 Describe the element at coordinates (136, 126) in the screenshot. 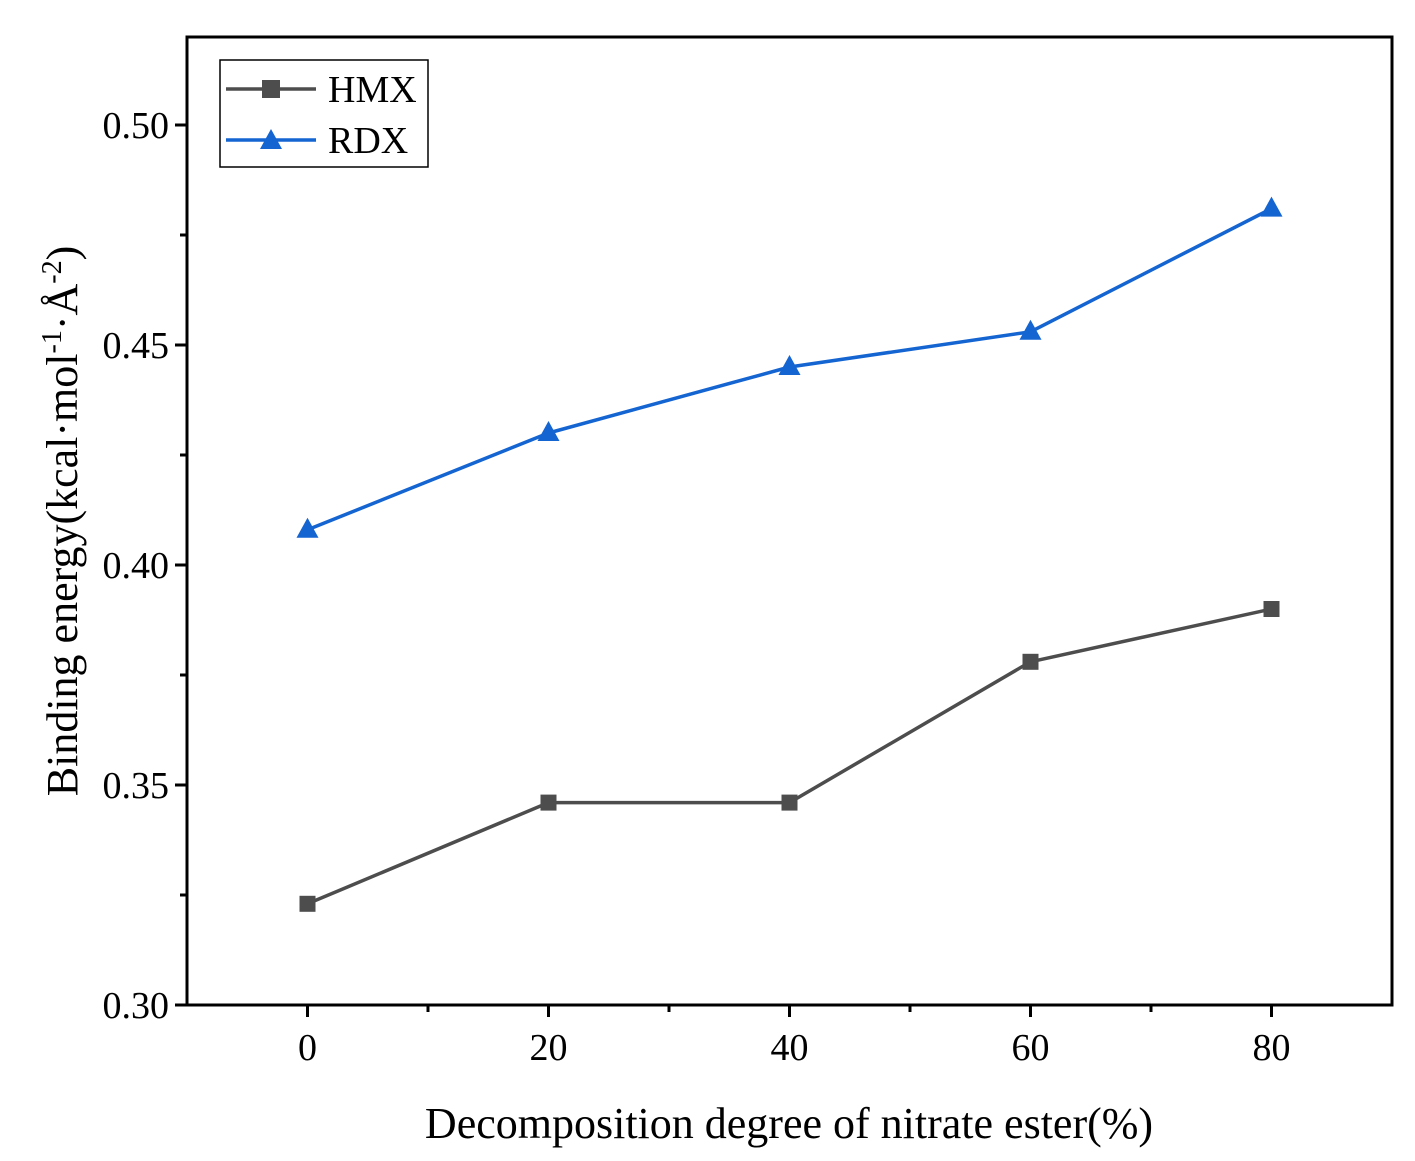

I see `y-tick-label: 0.50` at that location.